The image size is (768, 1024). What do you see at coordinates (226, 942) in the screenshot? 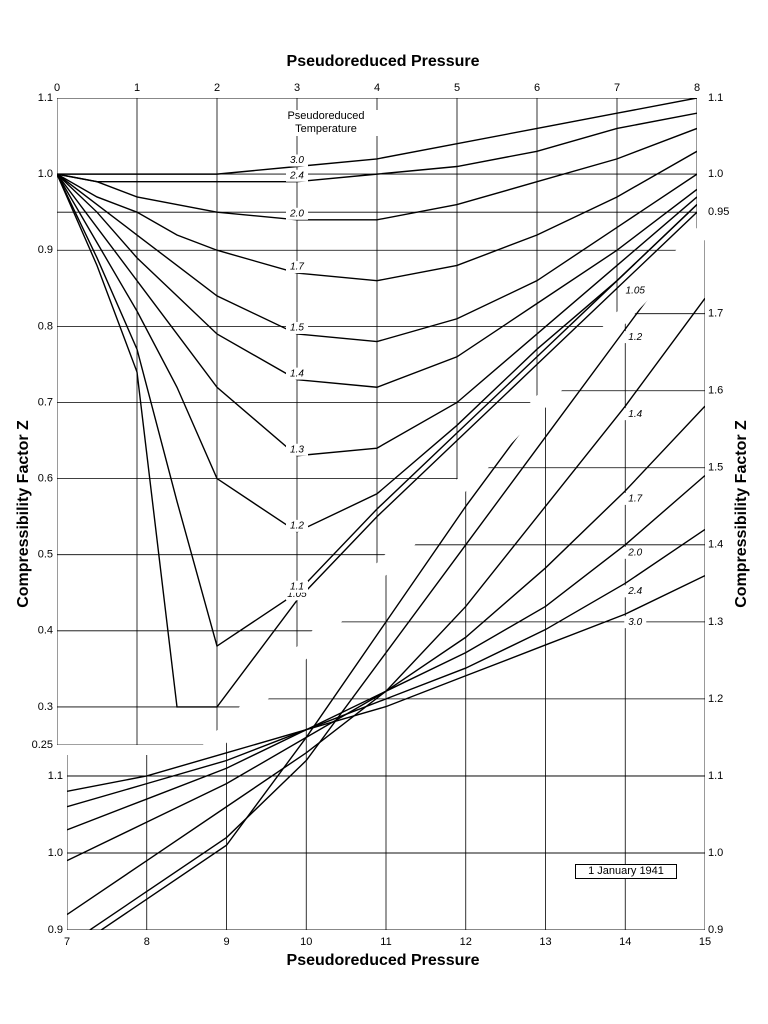
I see `x-tick-label: 9` at bounding box center [226, 942].